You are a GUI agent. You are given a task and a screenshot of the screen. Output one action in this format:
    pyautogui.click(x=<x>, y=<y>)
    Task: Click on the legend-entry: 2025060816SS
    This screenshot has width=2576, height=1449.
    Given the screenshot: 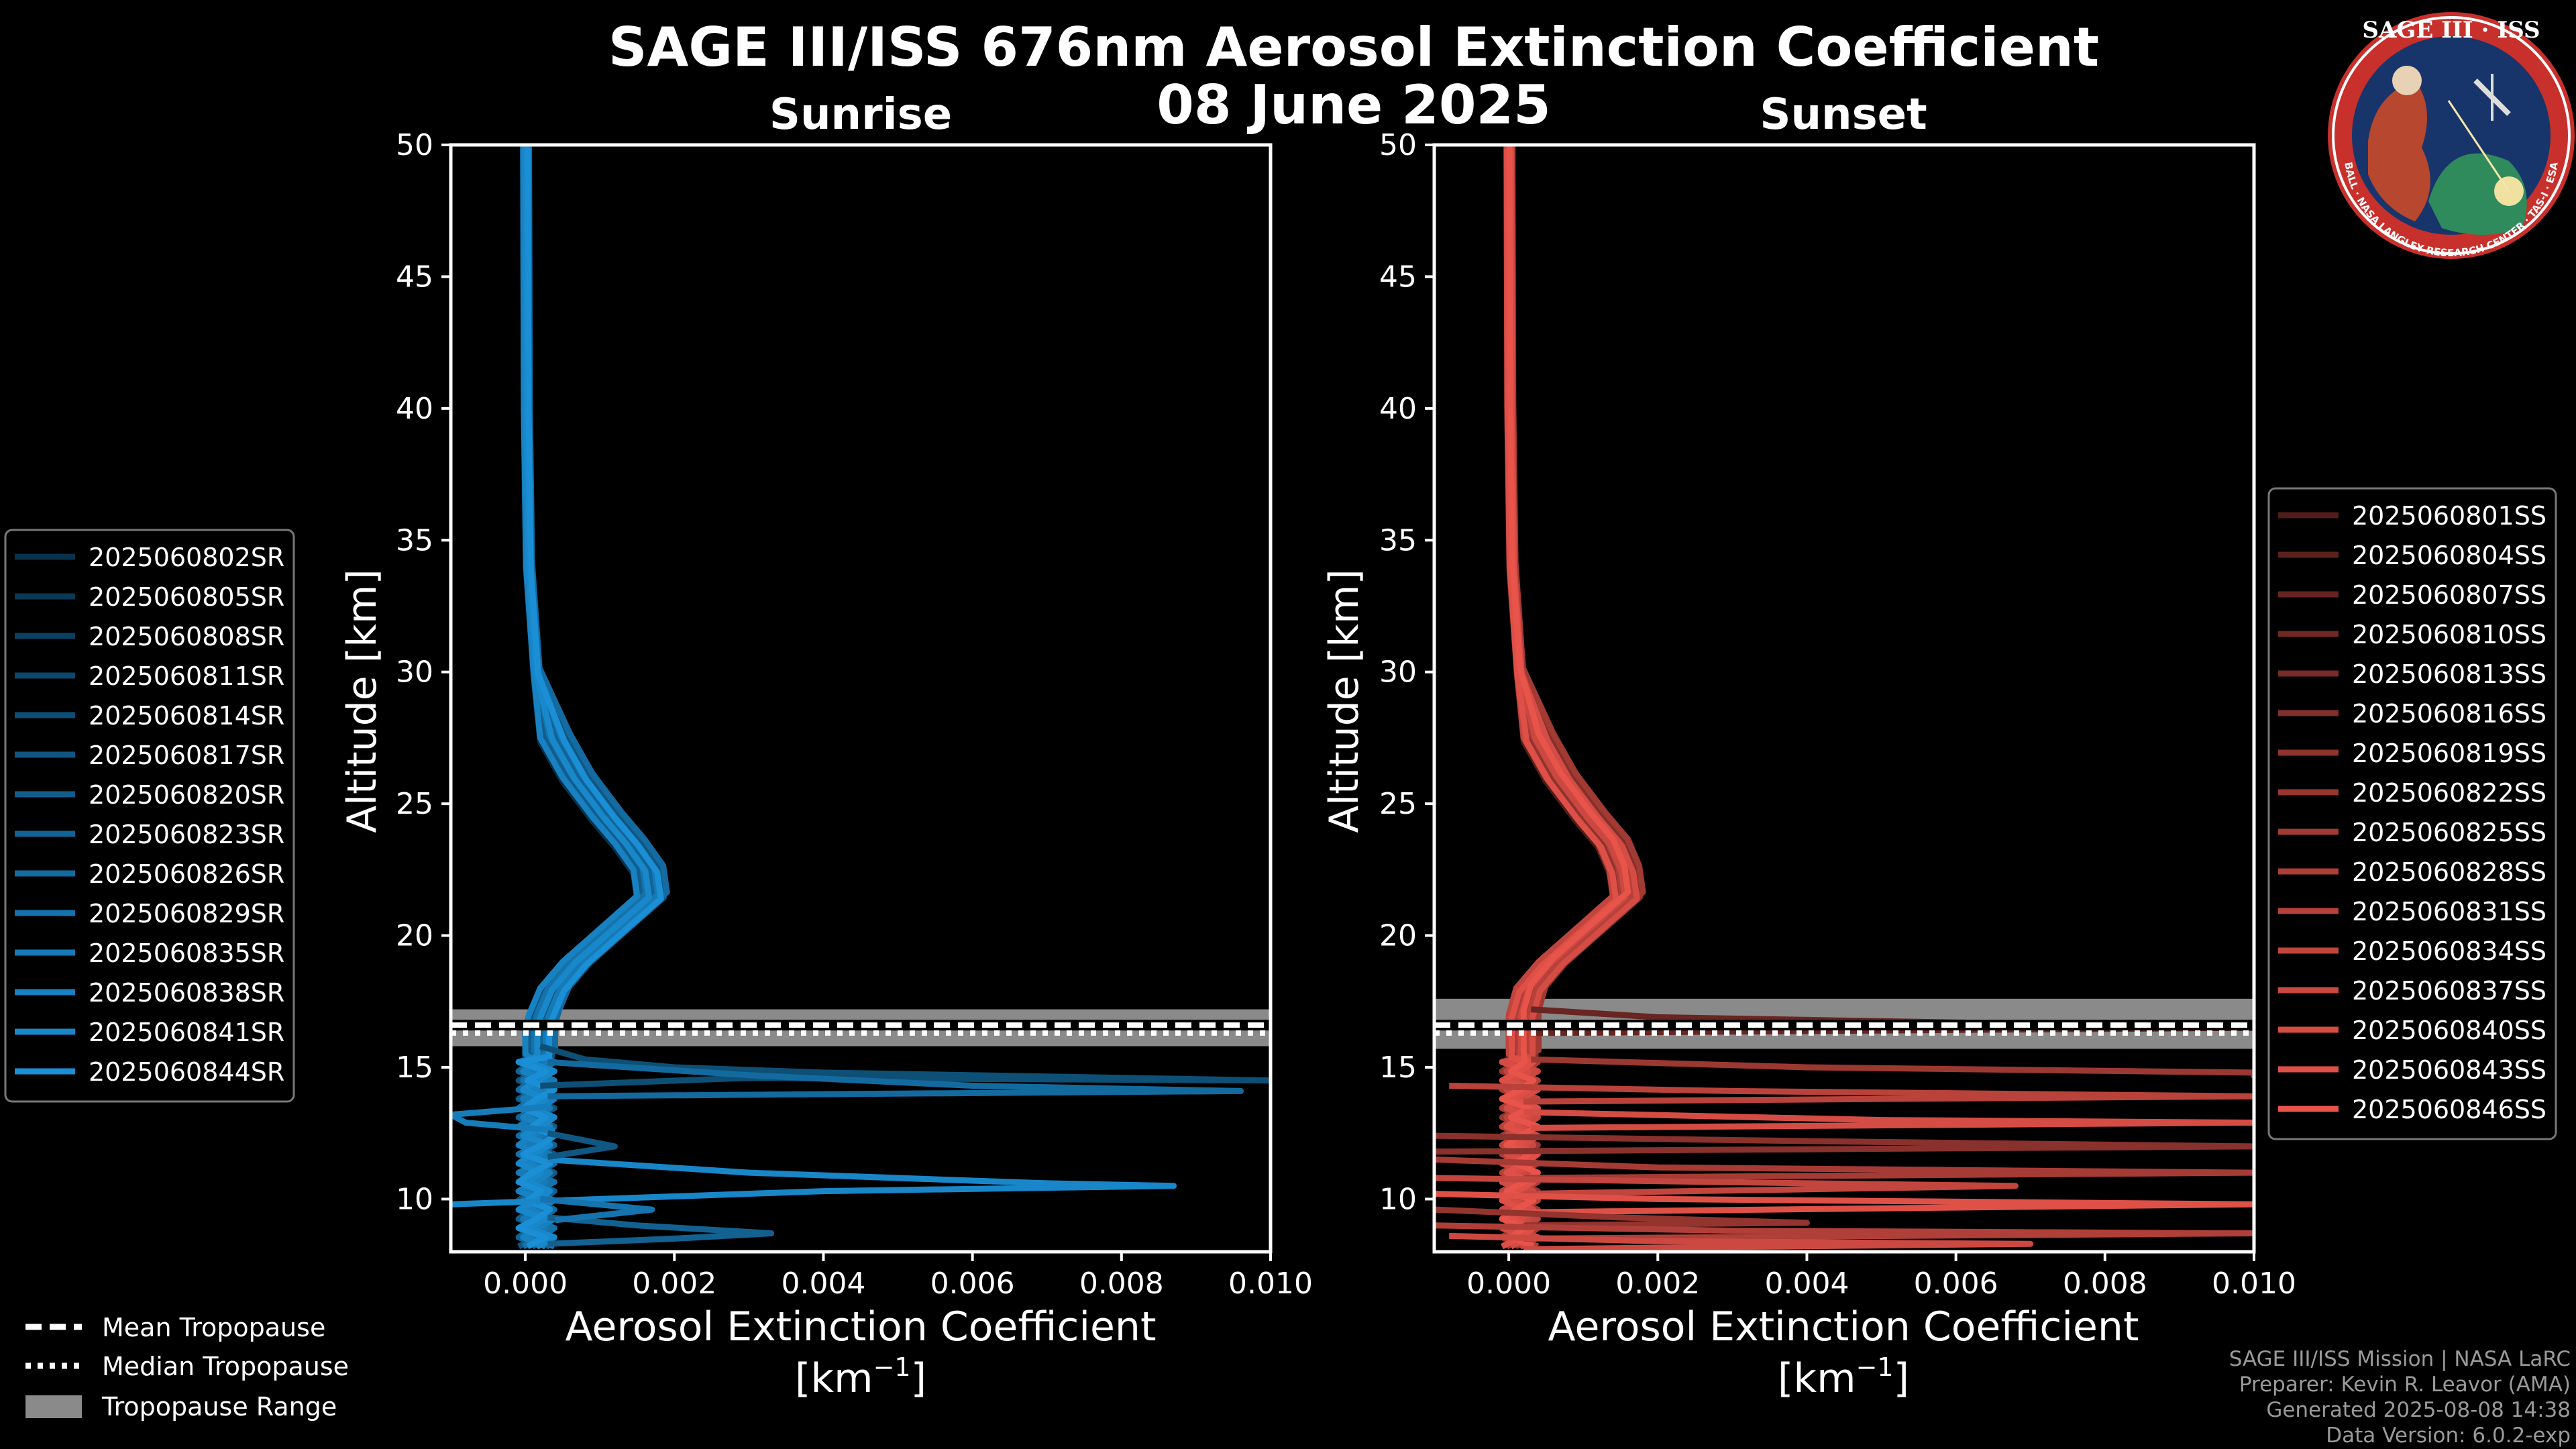 What is the action you would take?
    pyautogui.click(x=2449, y=714)
    